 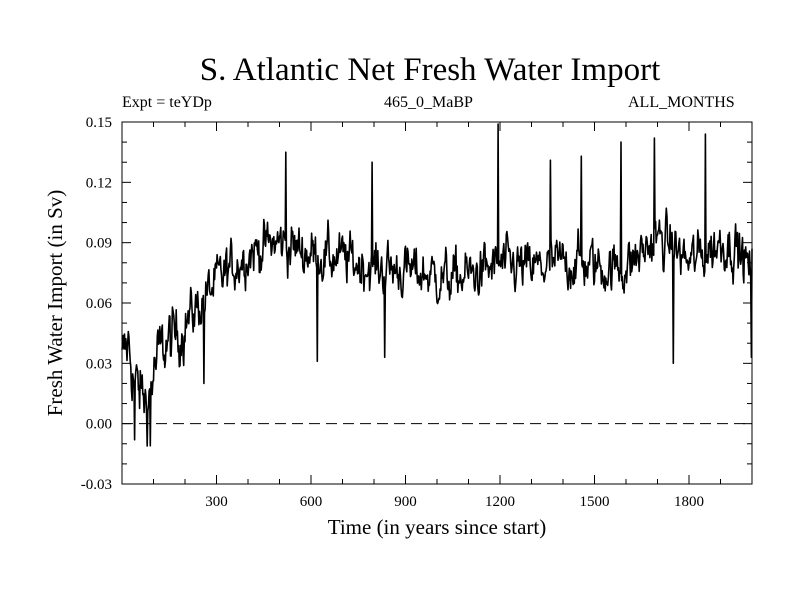 I want to click on period-label: 465_0_MaBP, so click(x=428, y=102).